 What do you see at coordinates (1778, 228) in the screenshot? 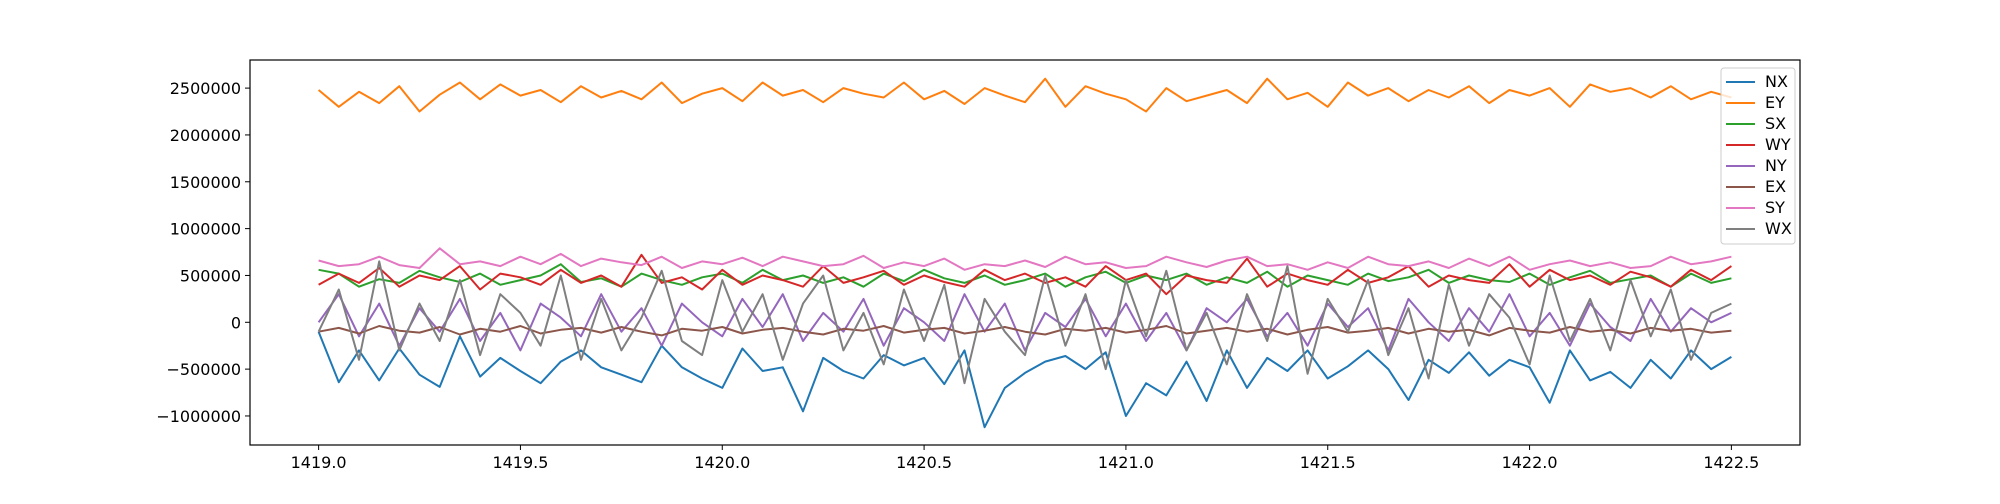
I see `legend-label-wx: WX` at bounding box center [1778, 228].